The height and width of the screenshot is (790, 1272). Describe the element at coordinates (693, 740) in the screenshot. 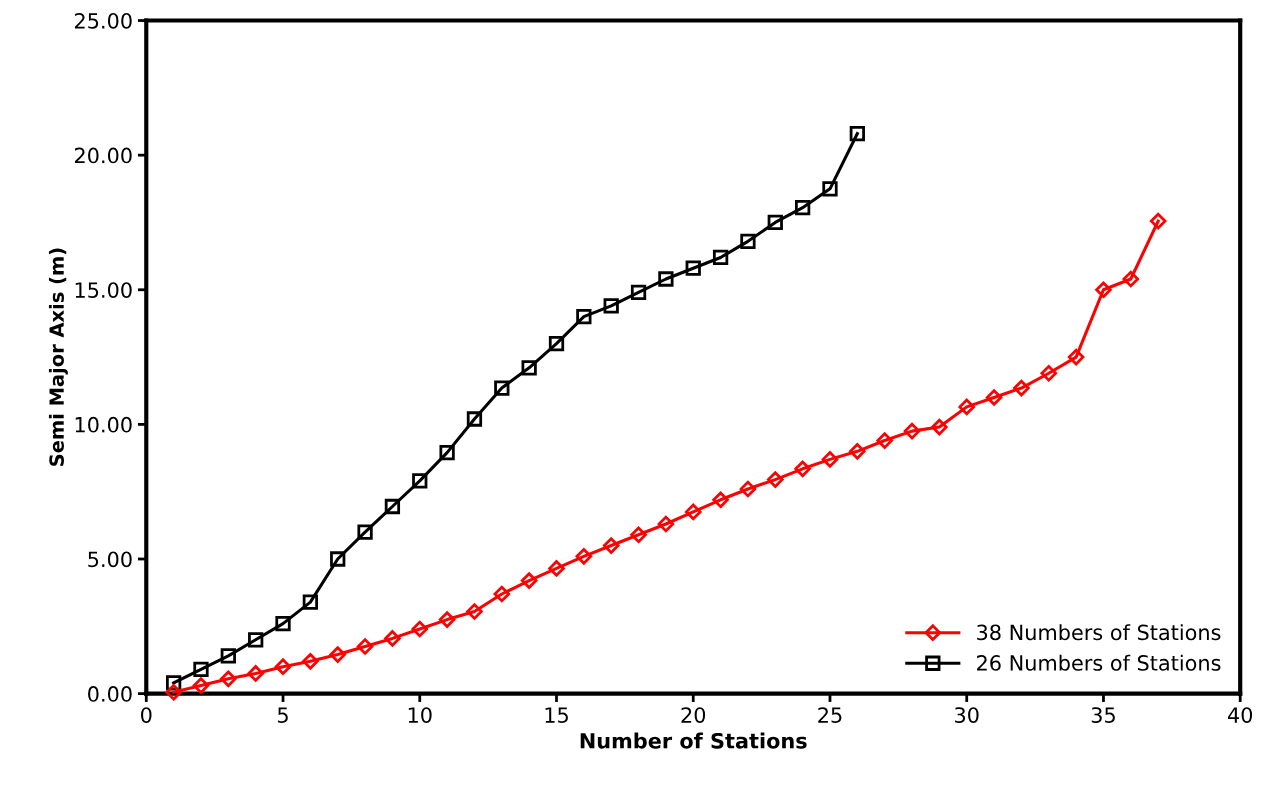

I see `x-axis-title: Number of Stations` at that location.